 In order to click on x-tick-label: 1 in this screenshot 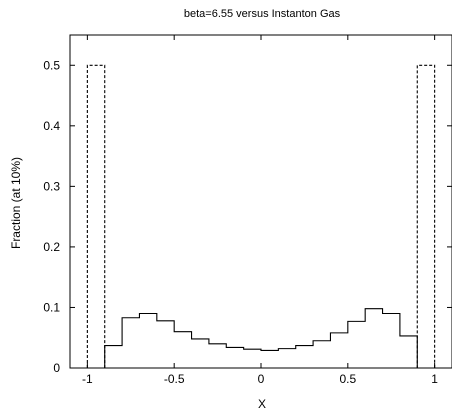, I will do `click(434, 379)`.